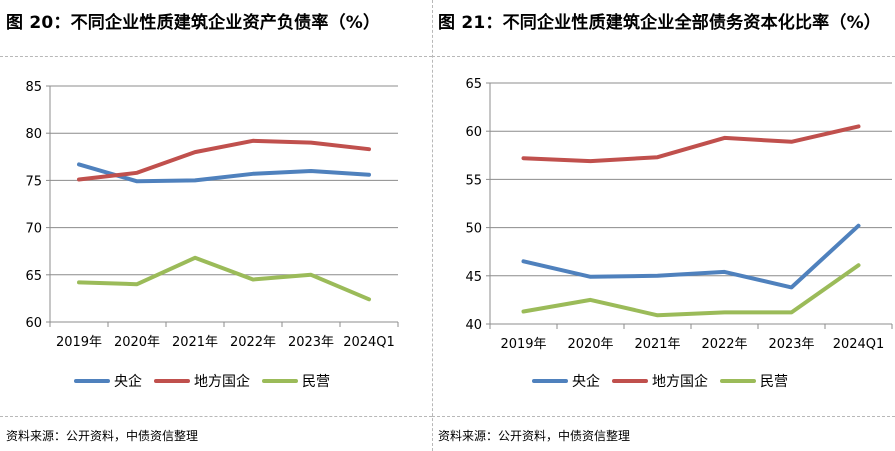 This screenshot has height=451, width=895. I want to click on y-tick-label: 45, so click(473, 277).